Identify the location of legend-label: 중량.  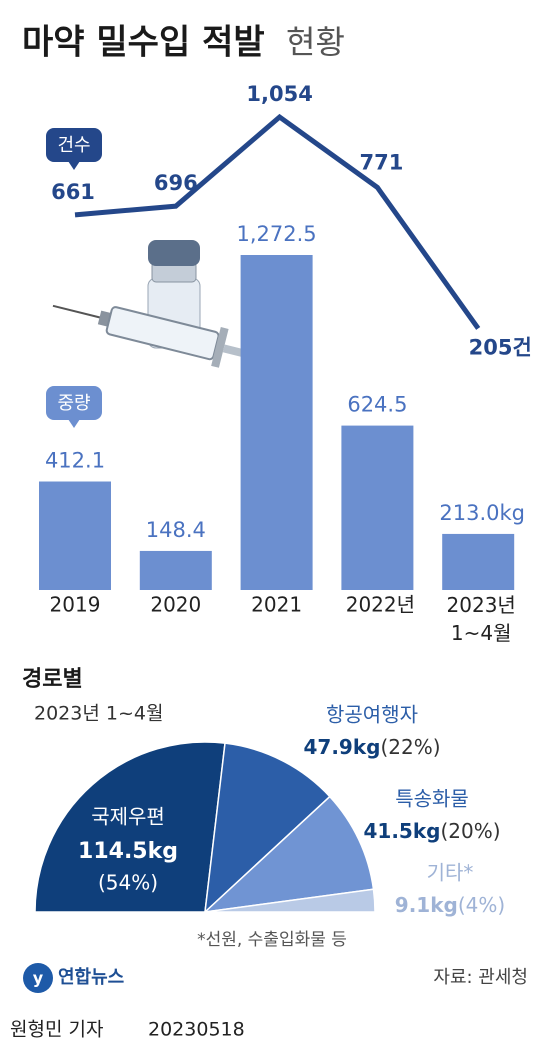
(73, 403).